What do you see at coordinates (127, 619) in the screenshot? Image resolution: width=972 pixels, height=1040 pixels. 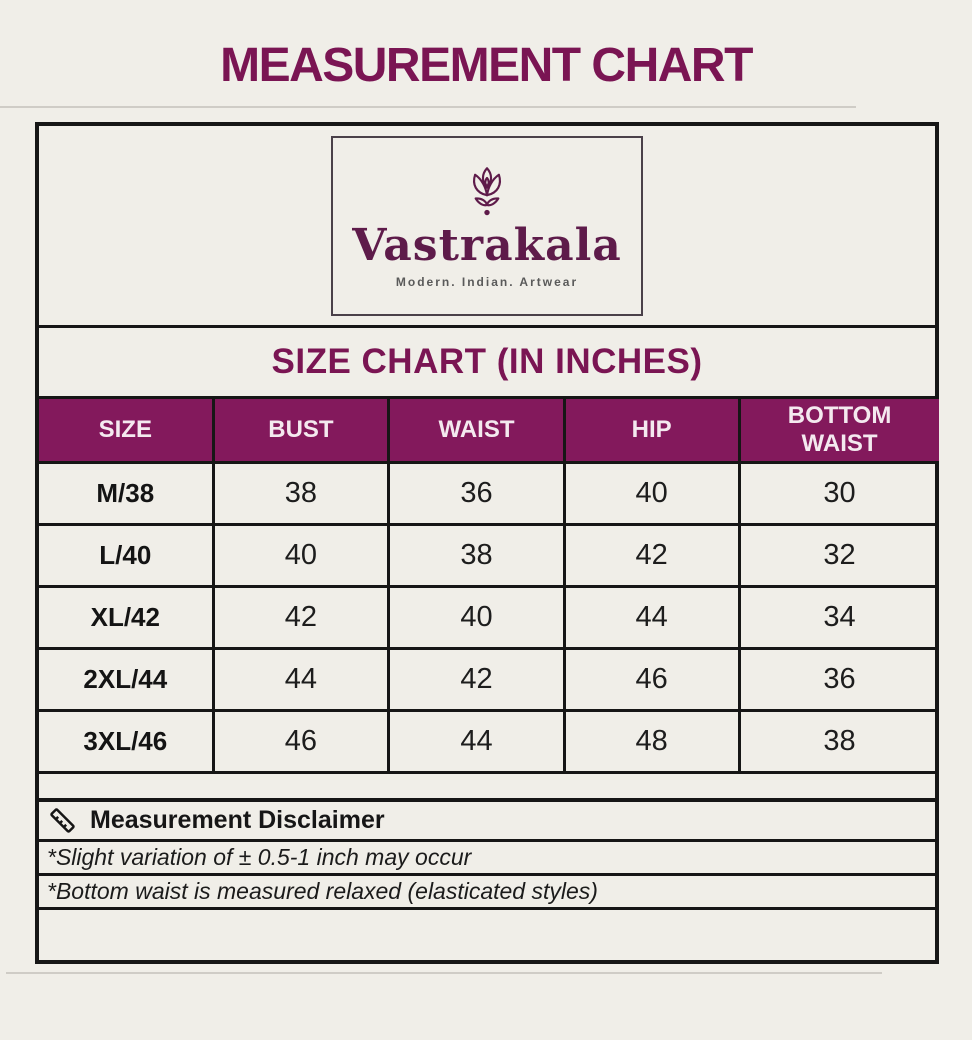 I see `size-label-cell: XL/42` at bounding box center [127, 619].